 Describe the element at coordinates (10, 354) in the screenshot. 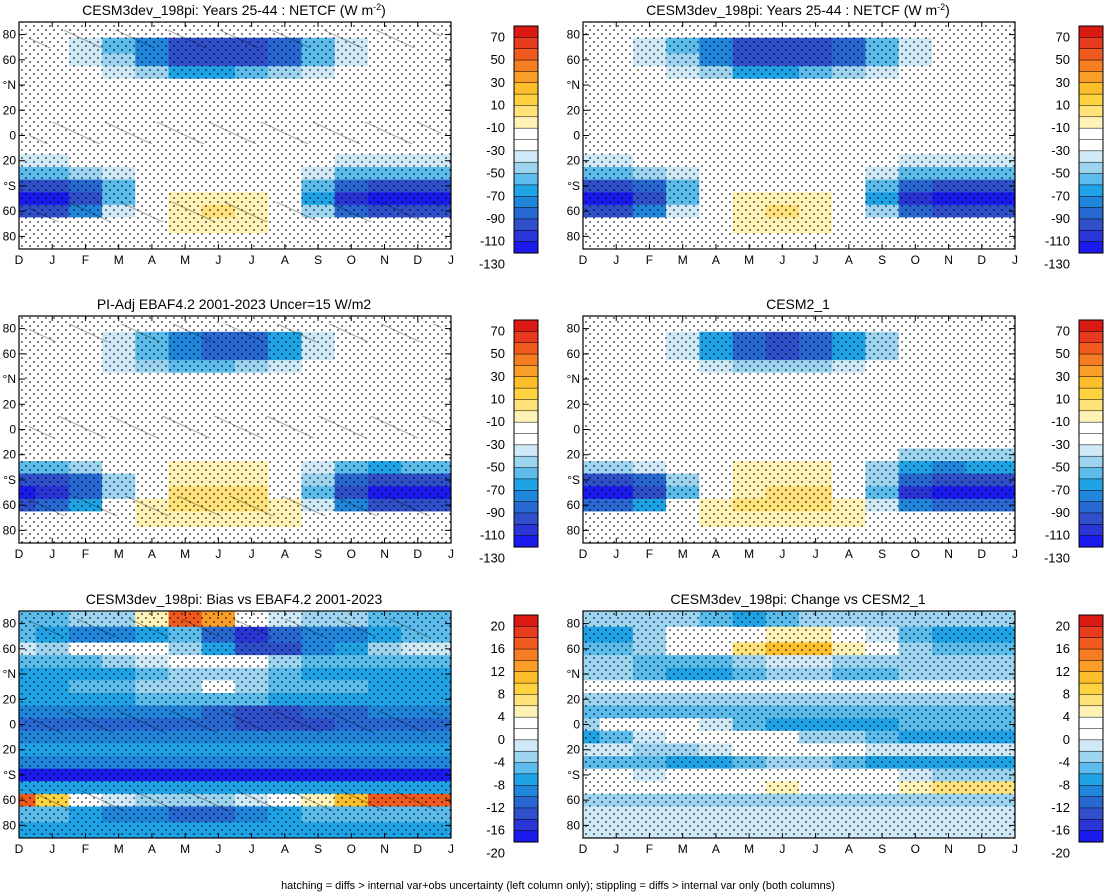

I see `y-tick-label: 60` at that location.